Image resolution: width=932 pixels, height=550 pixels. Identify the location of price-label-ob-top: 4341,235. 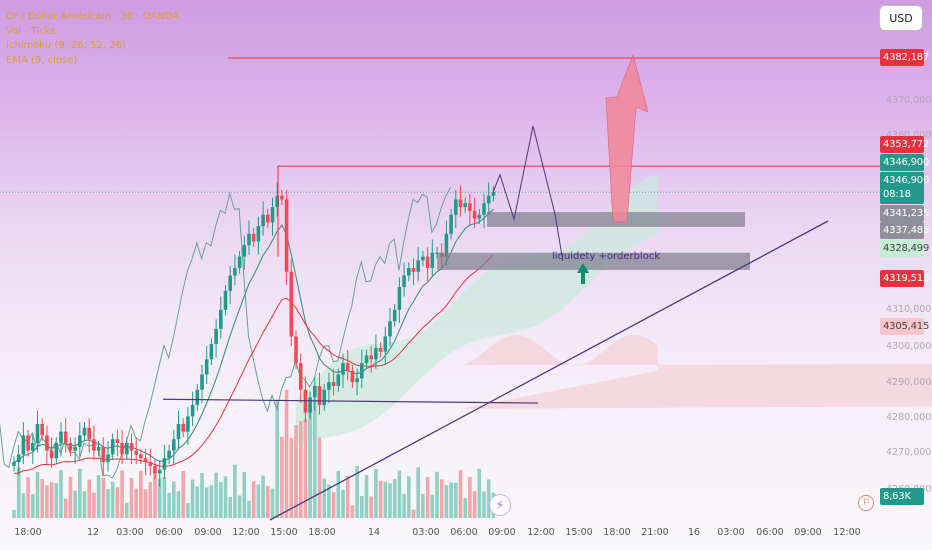
(904, 213).